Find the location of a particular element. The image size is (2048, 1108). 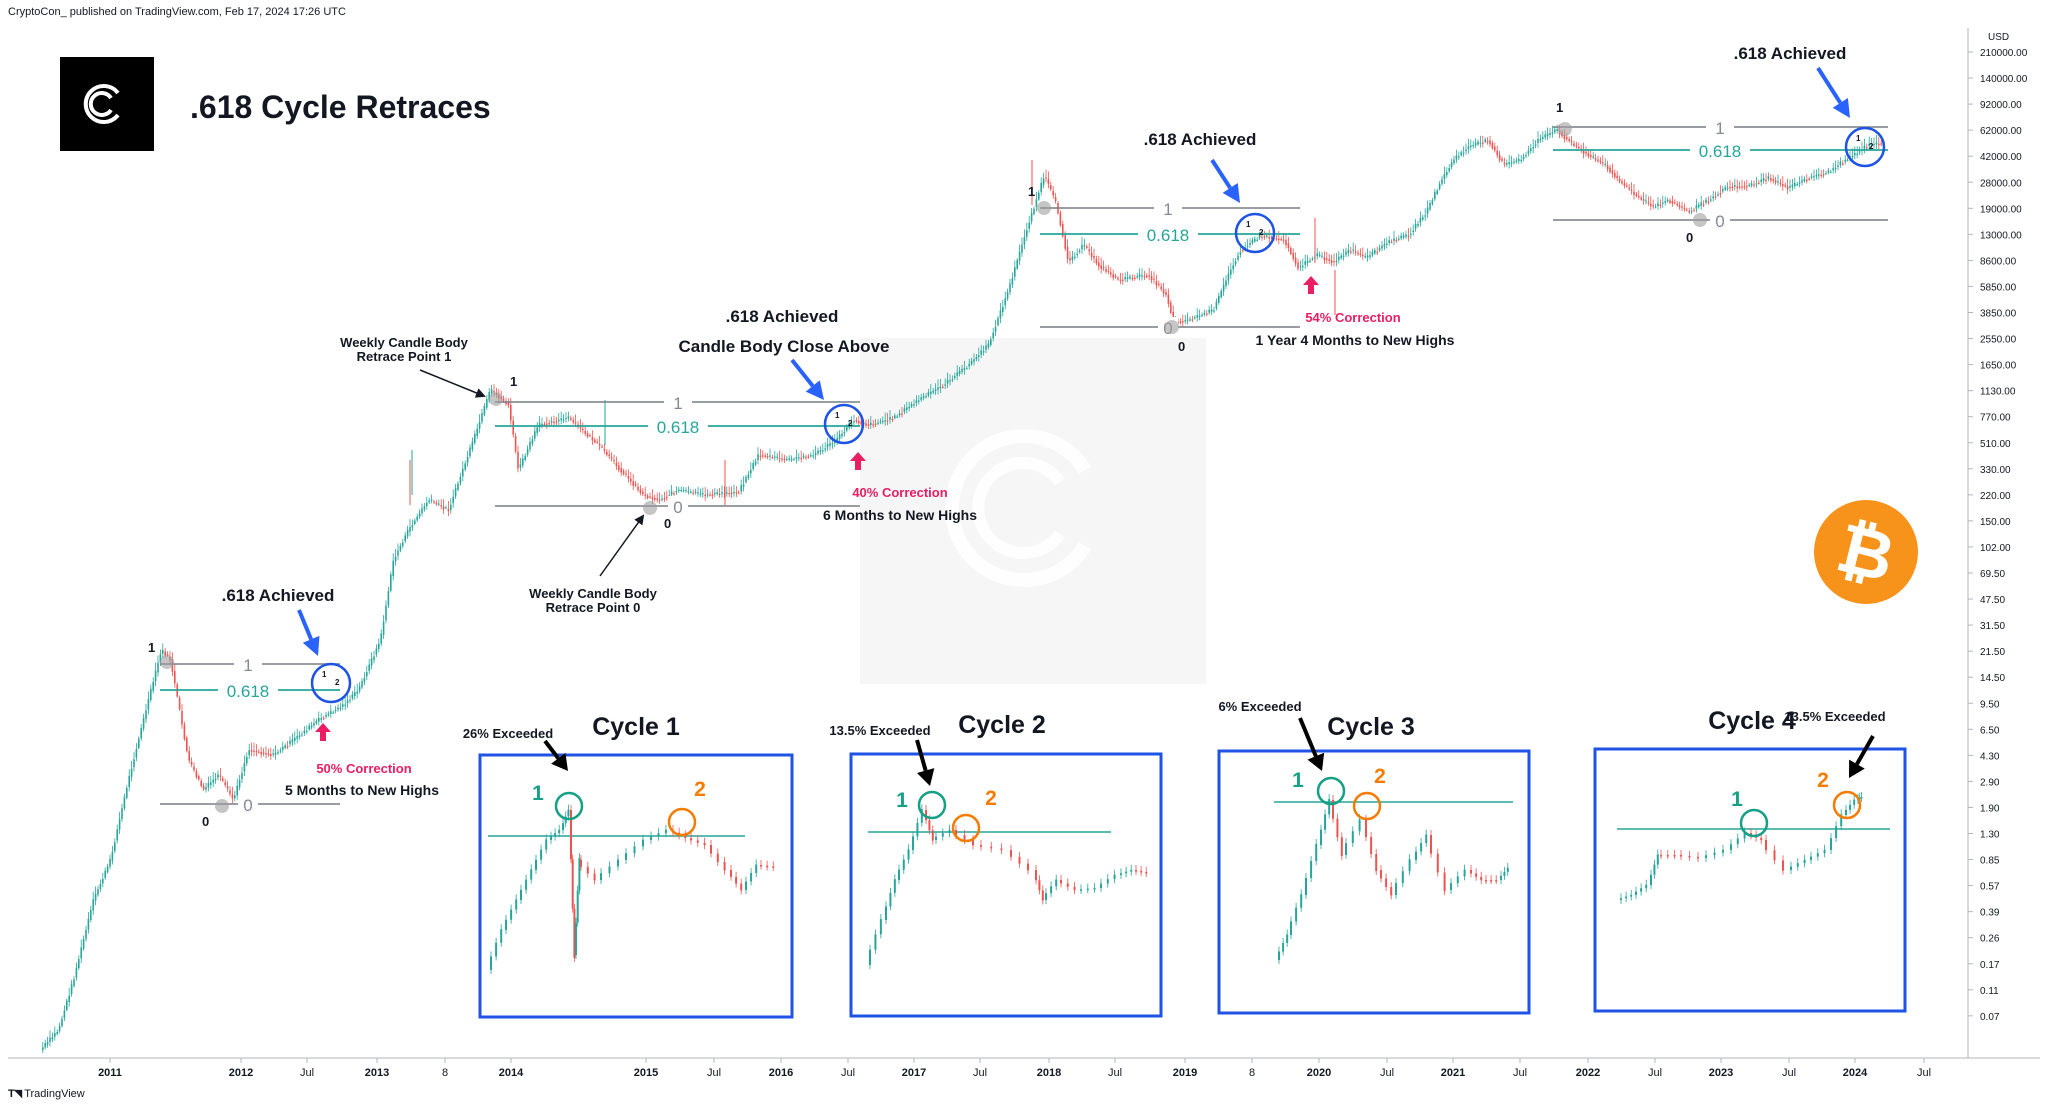

fib-retracement-2011: 1 0.618 0 1 0 is located at coordinates (244, 734).